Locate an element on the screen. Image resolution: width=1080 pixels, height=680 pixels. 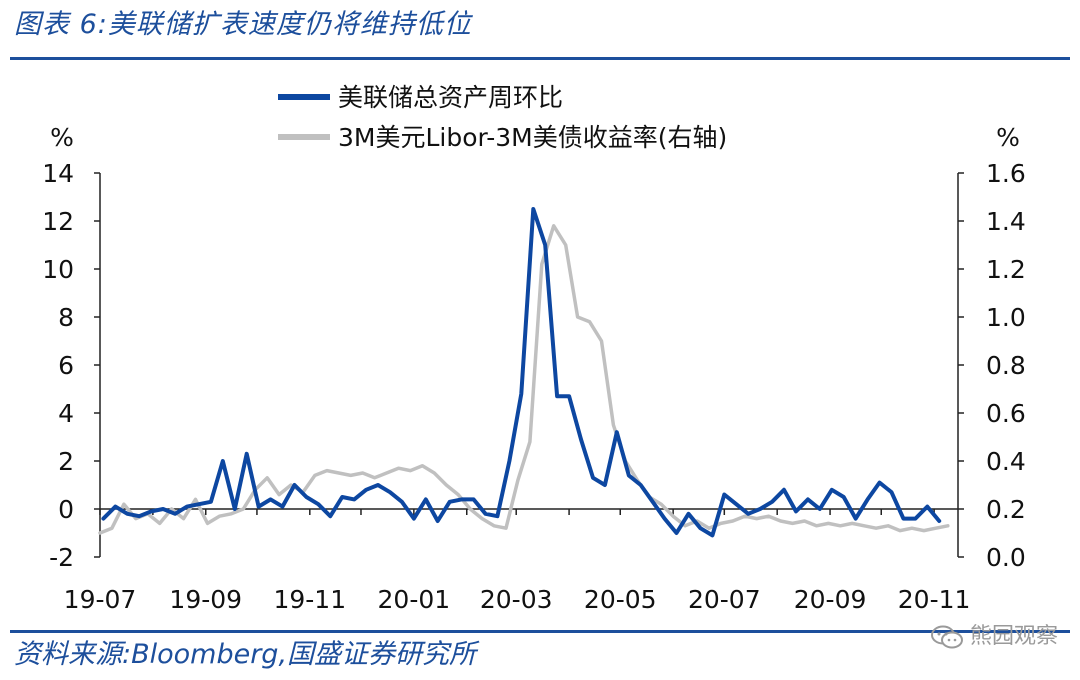
x-tick-label: 20-05 is located at coordinates (620, 599).